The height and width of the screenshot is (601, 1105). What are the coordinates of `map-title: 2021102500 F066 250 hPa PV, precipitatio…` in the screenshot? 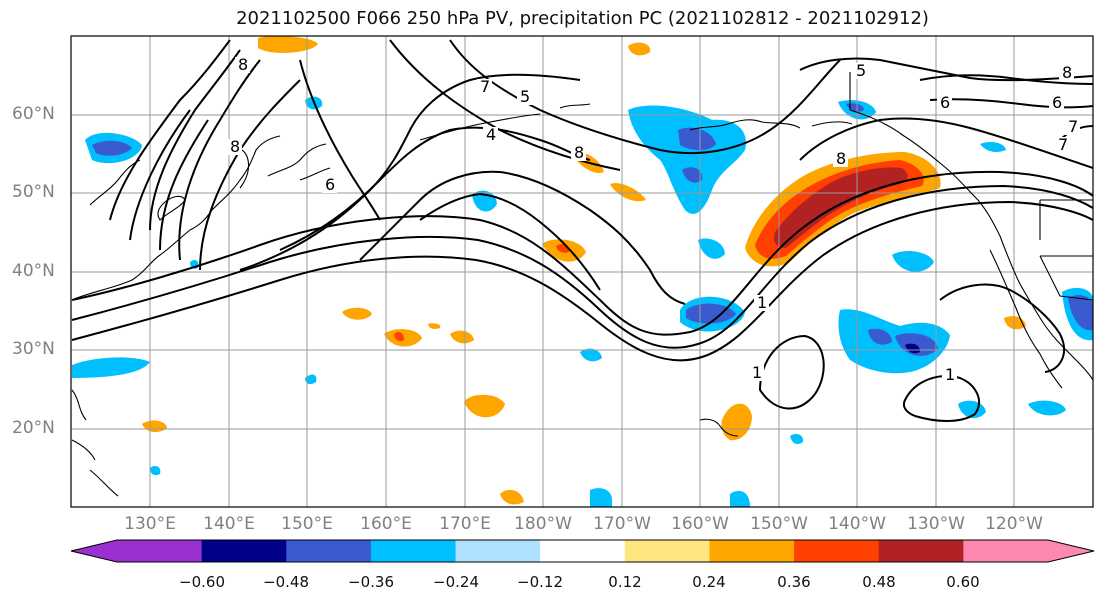 It's located at (582, 18).